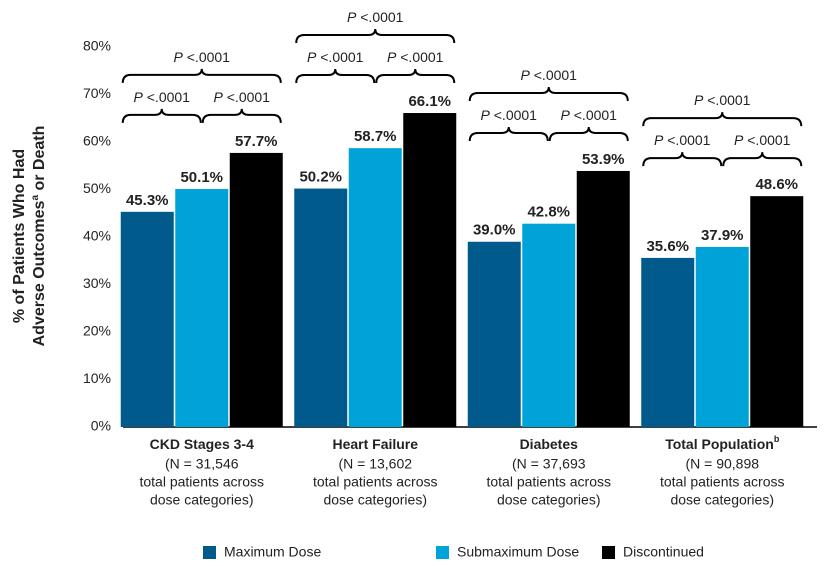  Describe the element at coordinates (256, 141) in the screenshot. I see `value-label: 57.7%` at that location.